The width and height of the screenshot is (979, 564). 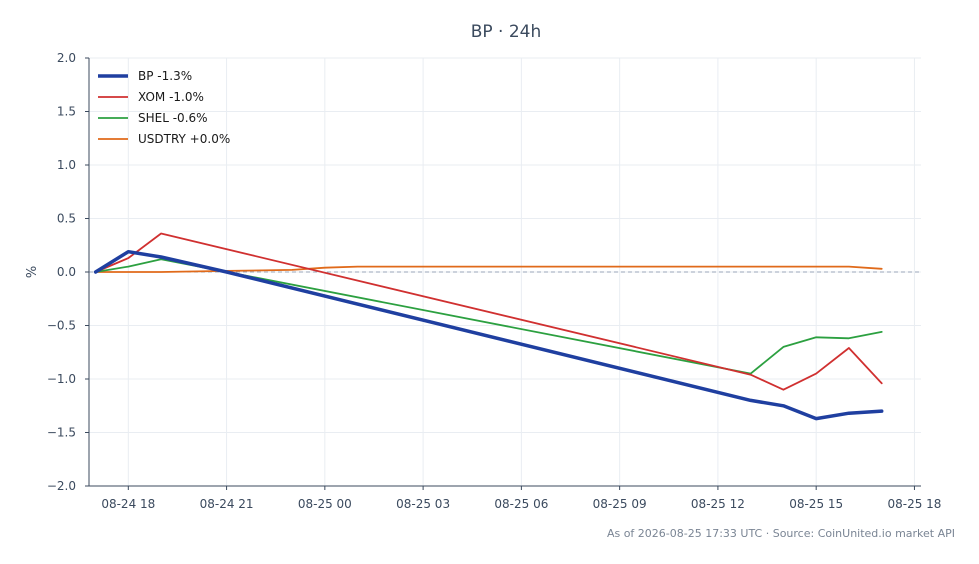 I want to click on x-tick-label: 08-25 00, so click(x=325, y=504).